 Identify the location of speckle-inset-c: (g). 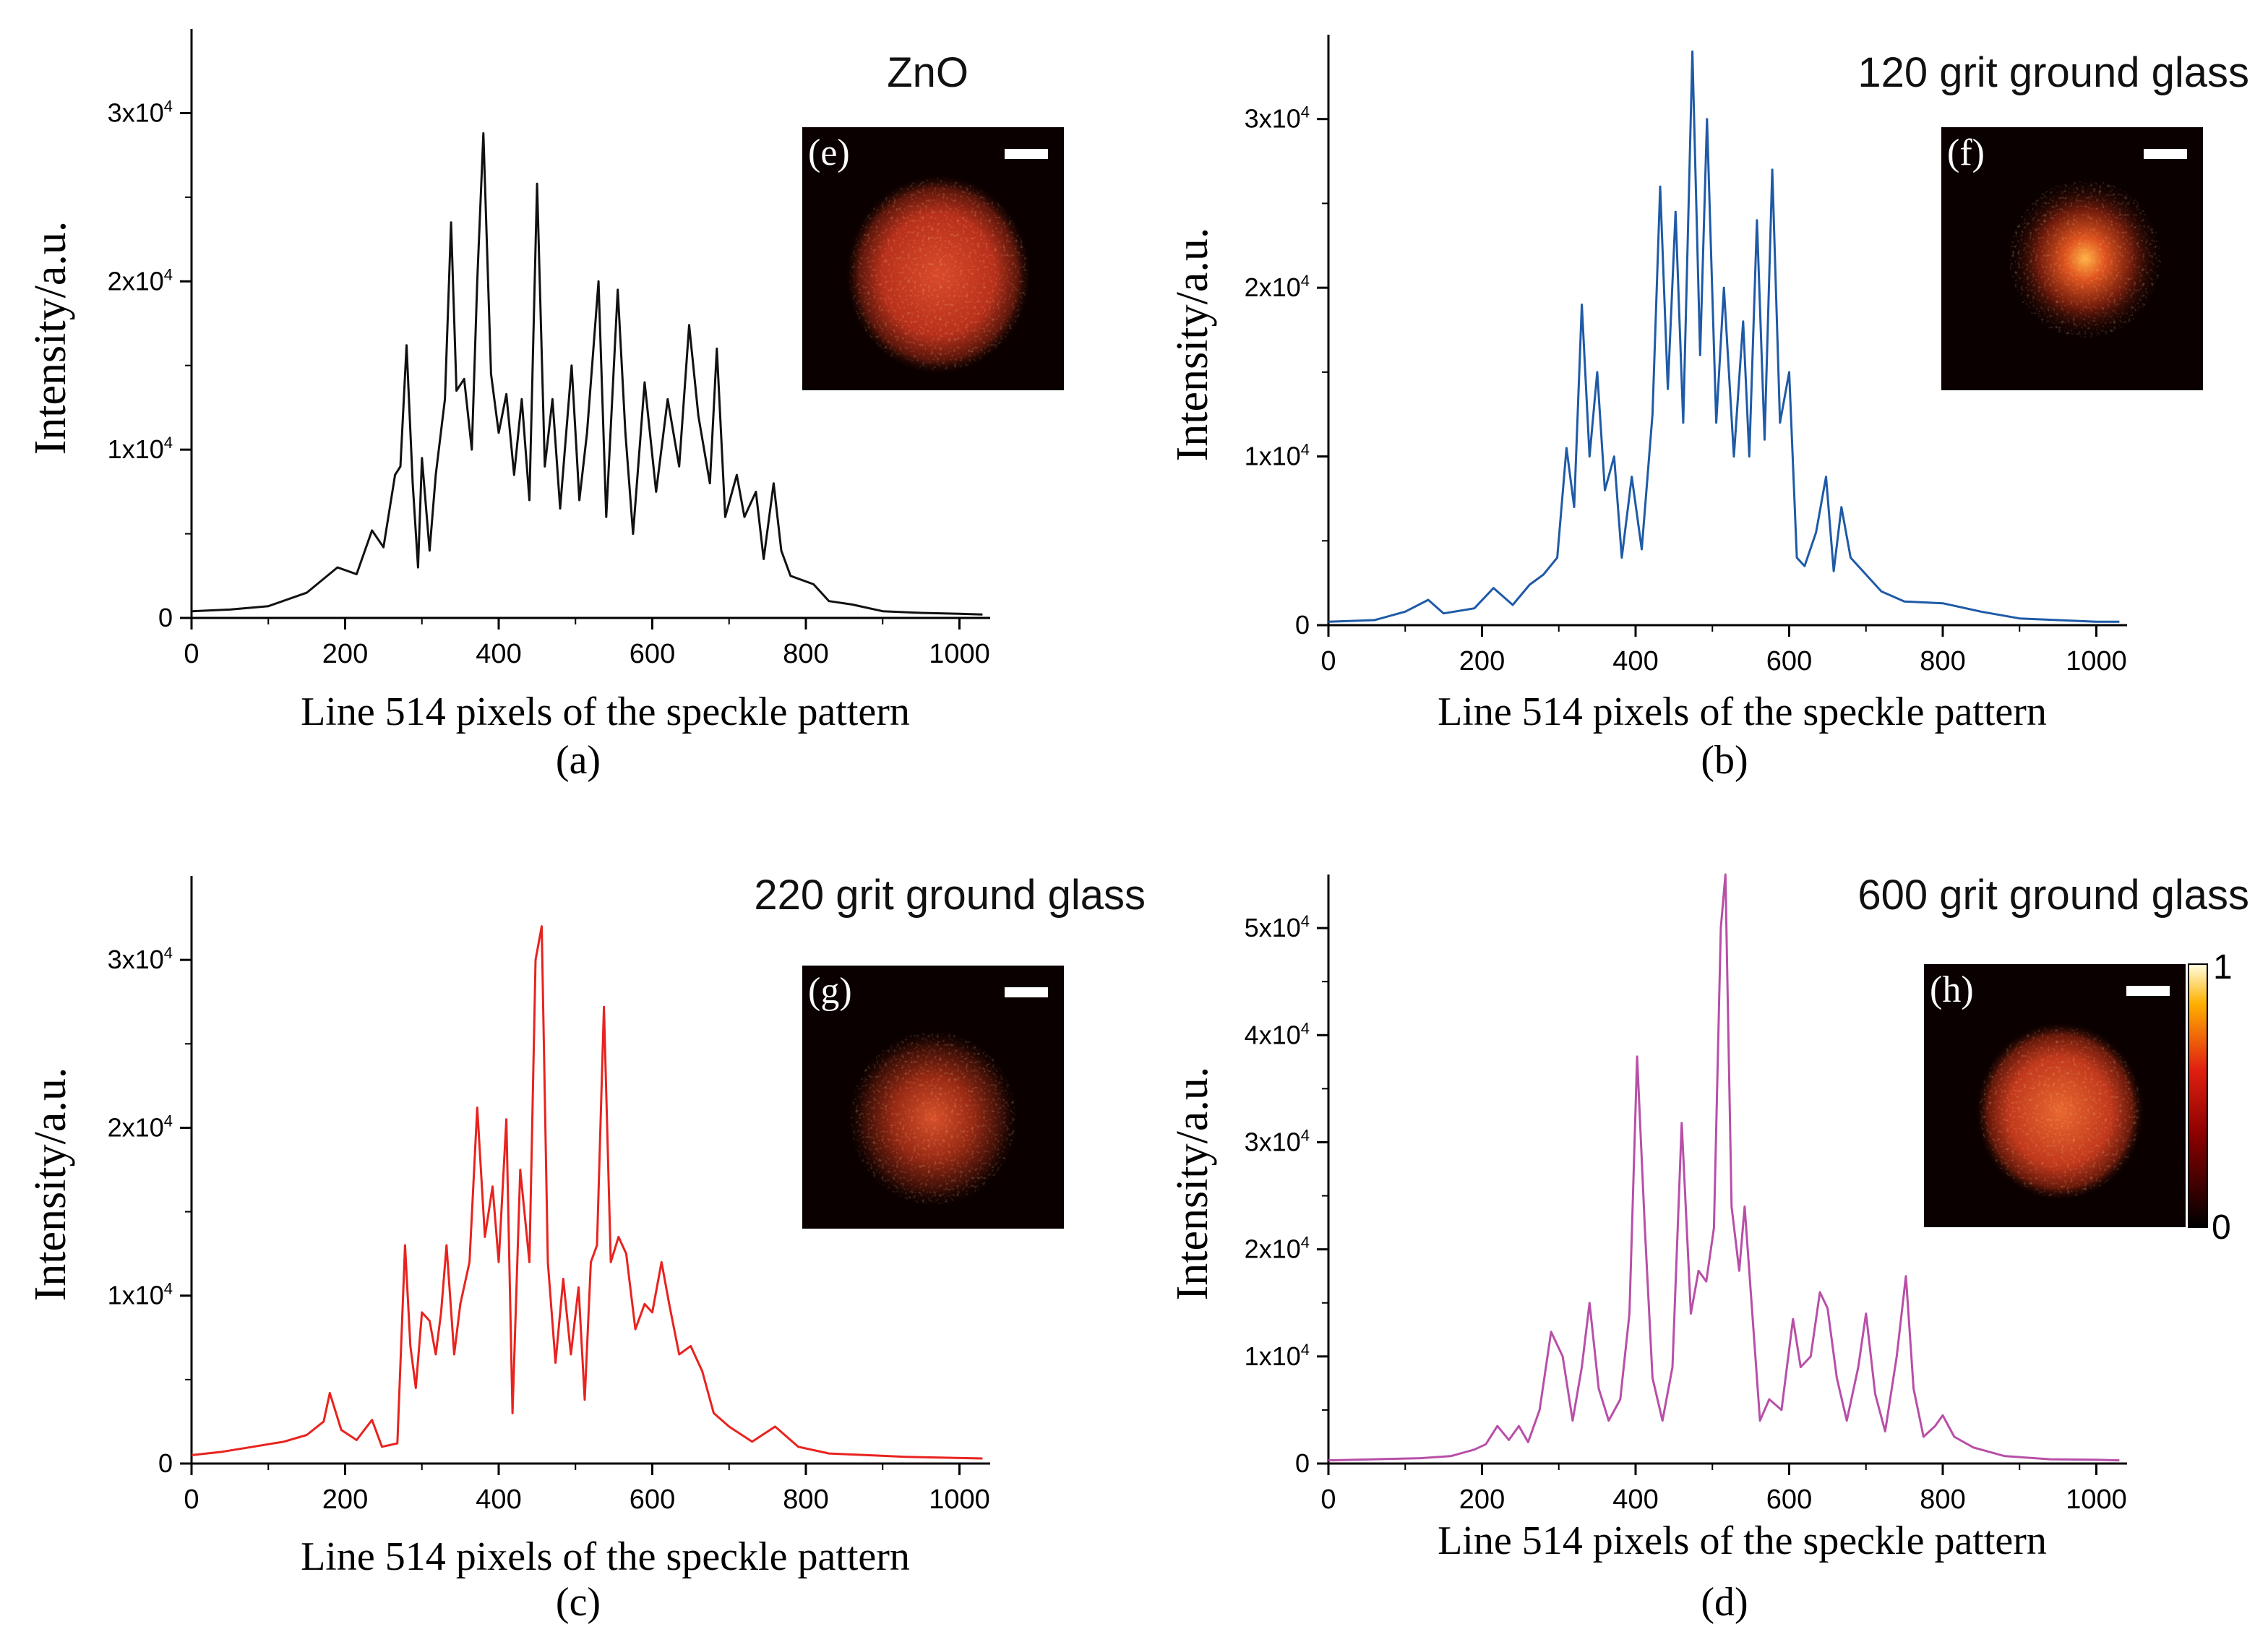
(933, 1097).